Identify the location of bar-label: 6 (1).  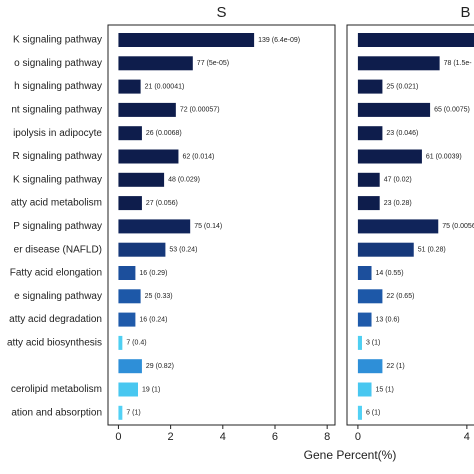
(373, 413).